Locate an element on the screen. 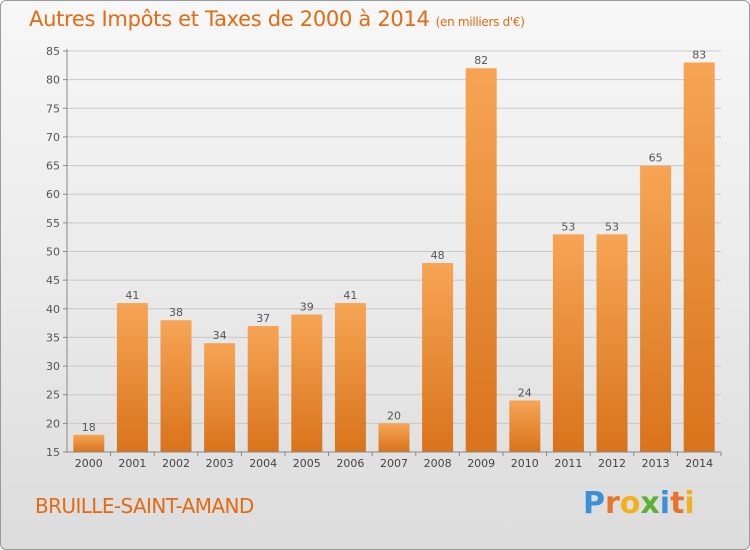  data-label: 48 is located at coordinates (438, 255).